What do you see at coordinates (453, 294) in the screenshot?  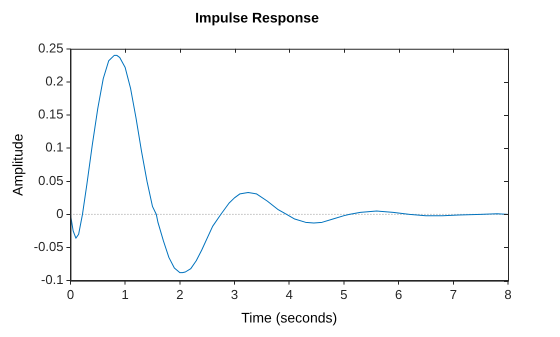 I see `x-tick-label: 7` at bounding box center [453, 294].